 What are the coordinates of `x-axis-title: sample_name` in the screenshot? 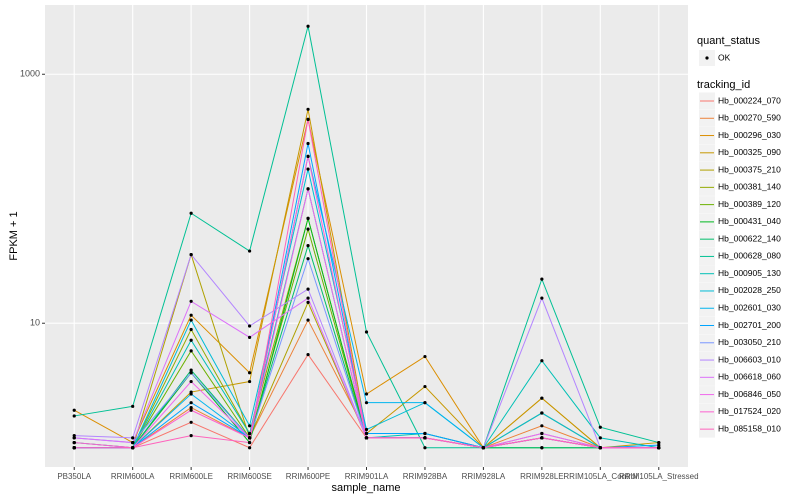 It's located at (365, 488).